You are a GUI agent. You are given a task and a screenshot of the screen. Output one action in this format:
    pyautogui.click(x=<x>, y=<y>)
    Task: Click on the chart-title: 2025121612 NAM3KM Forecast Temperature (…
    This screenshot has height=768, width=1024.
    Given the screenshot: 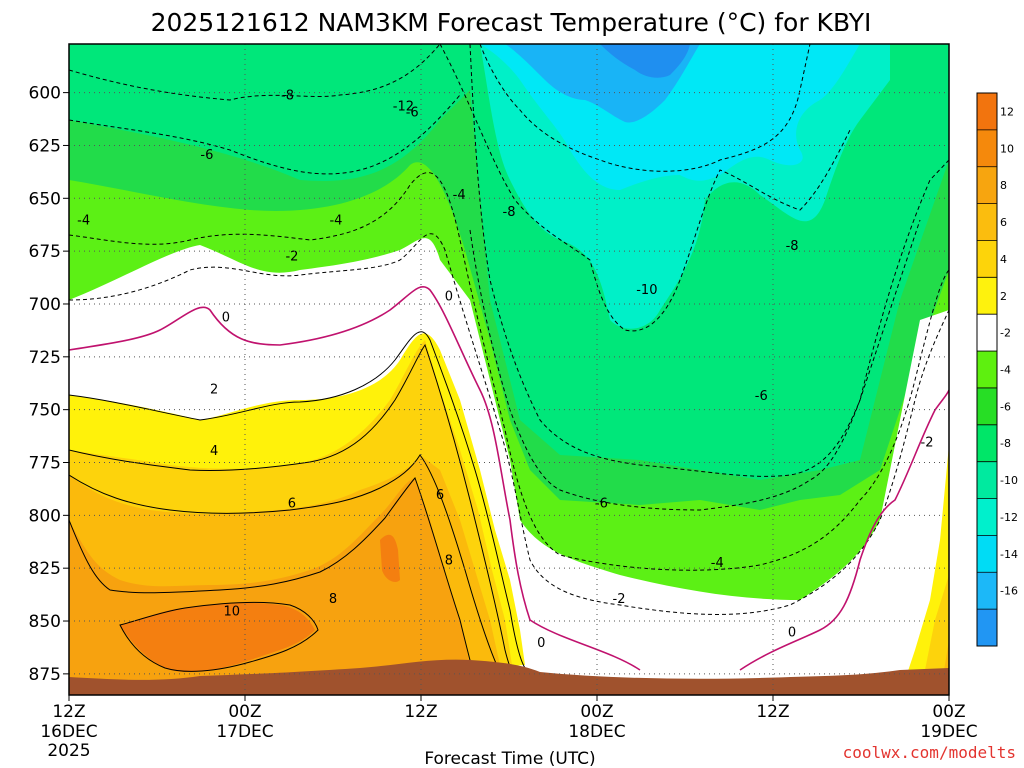 What is the action you would take?
    pyautogui.click(x=511, y=22)
    